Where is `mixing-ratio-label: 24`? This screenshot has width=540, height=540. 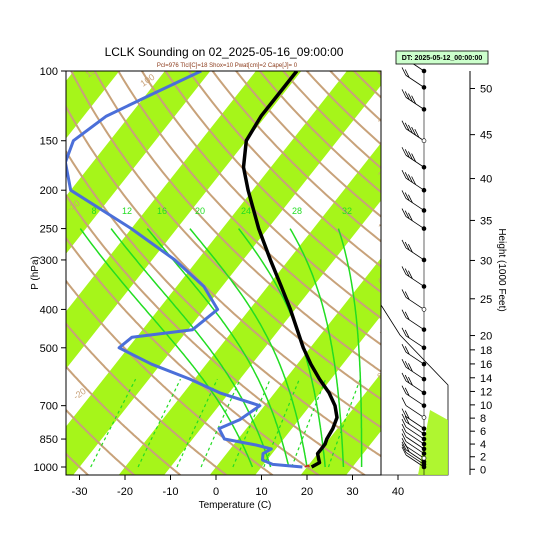
mixing-ratio-label: 24 is located at coordinates (246, 211).